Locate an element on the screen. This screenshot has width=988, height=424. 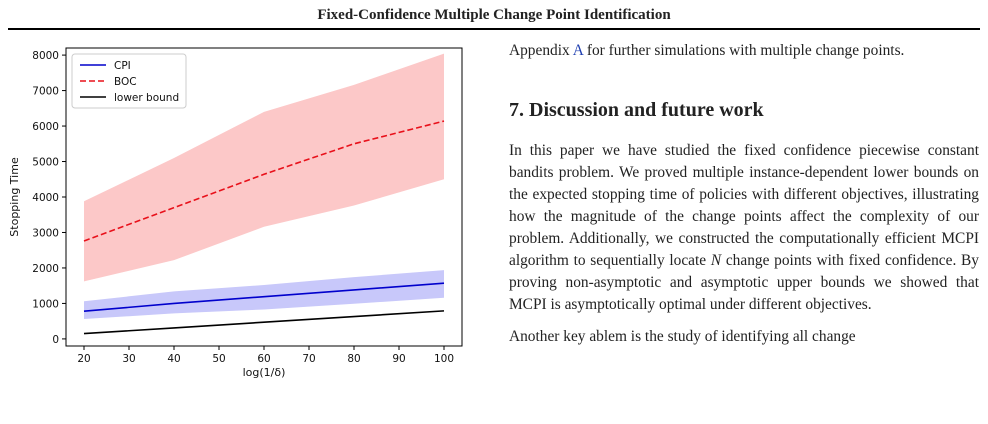
y-tick-label: 0 is located at coordinates (55, 340).